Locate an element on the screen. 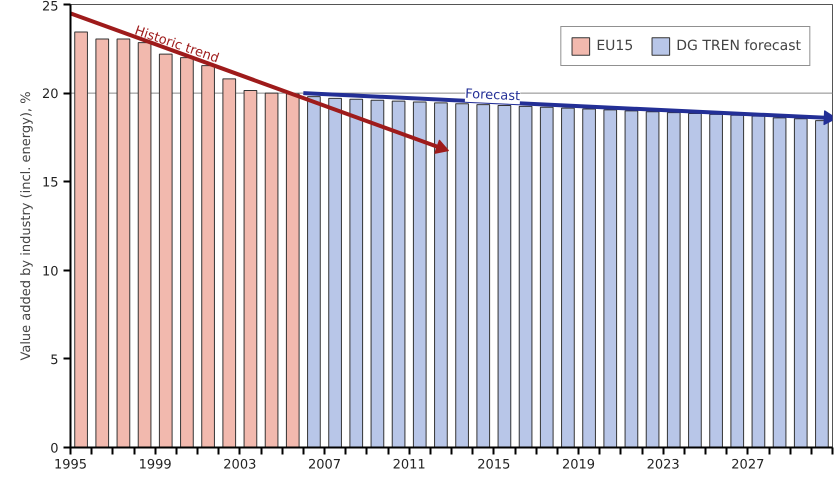  x-tick-label: 2015 is located at coordinates (493, 465).